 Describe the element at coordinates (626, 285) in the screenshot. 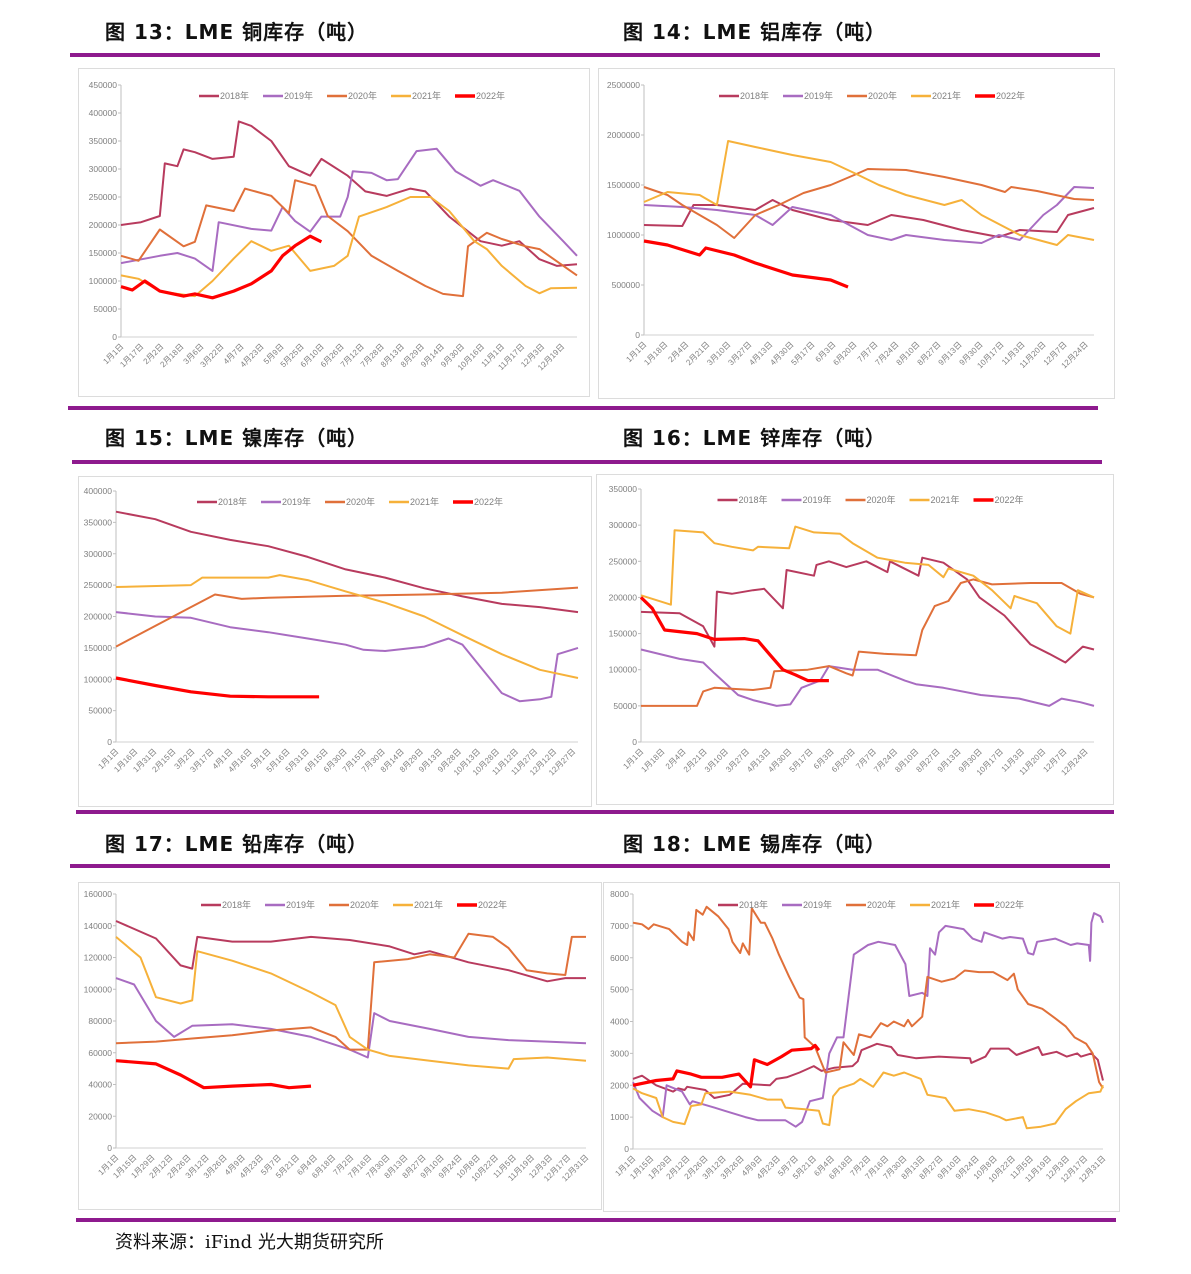

I see `y-tick-label: 500000` at that location.